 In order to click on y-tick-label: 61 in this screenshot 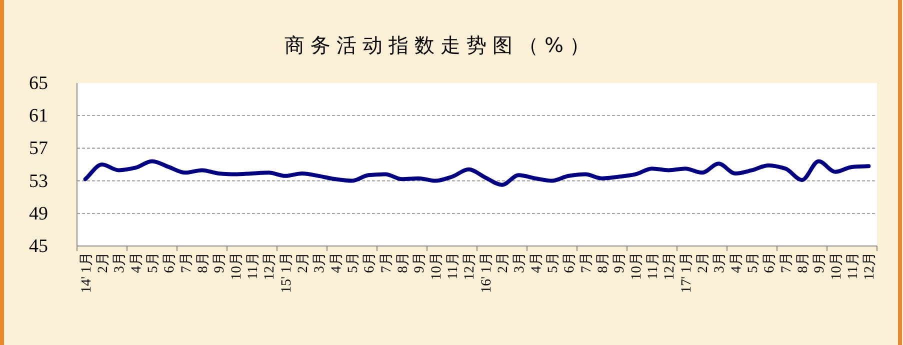, I will do `click(38, 116)`.